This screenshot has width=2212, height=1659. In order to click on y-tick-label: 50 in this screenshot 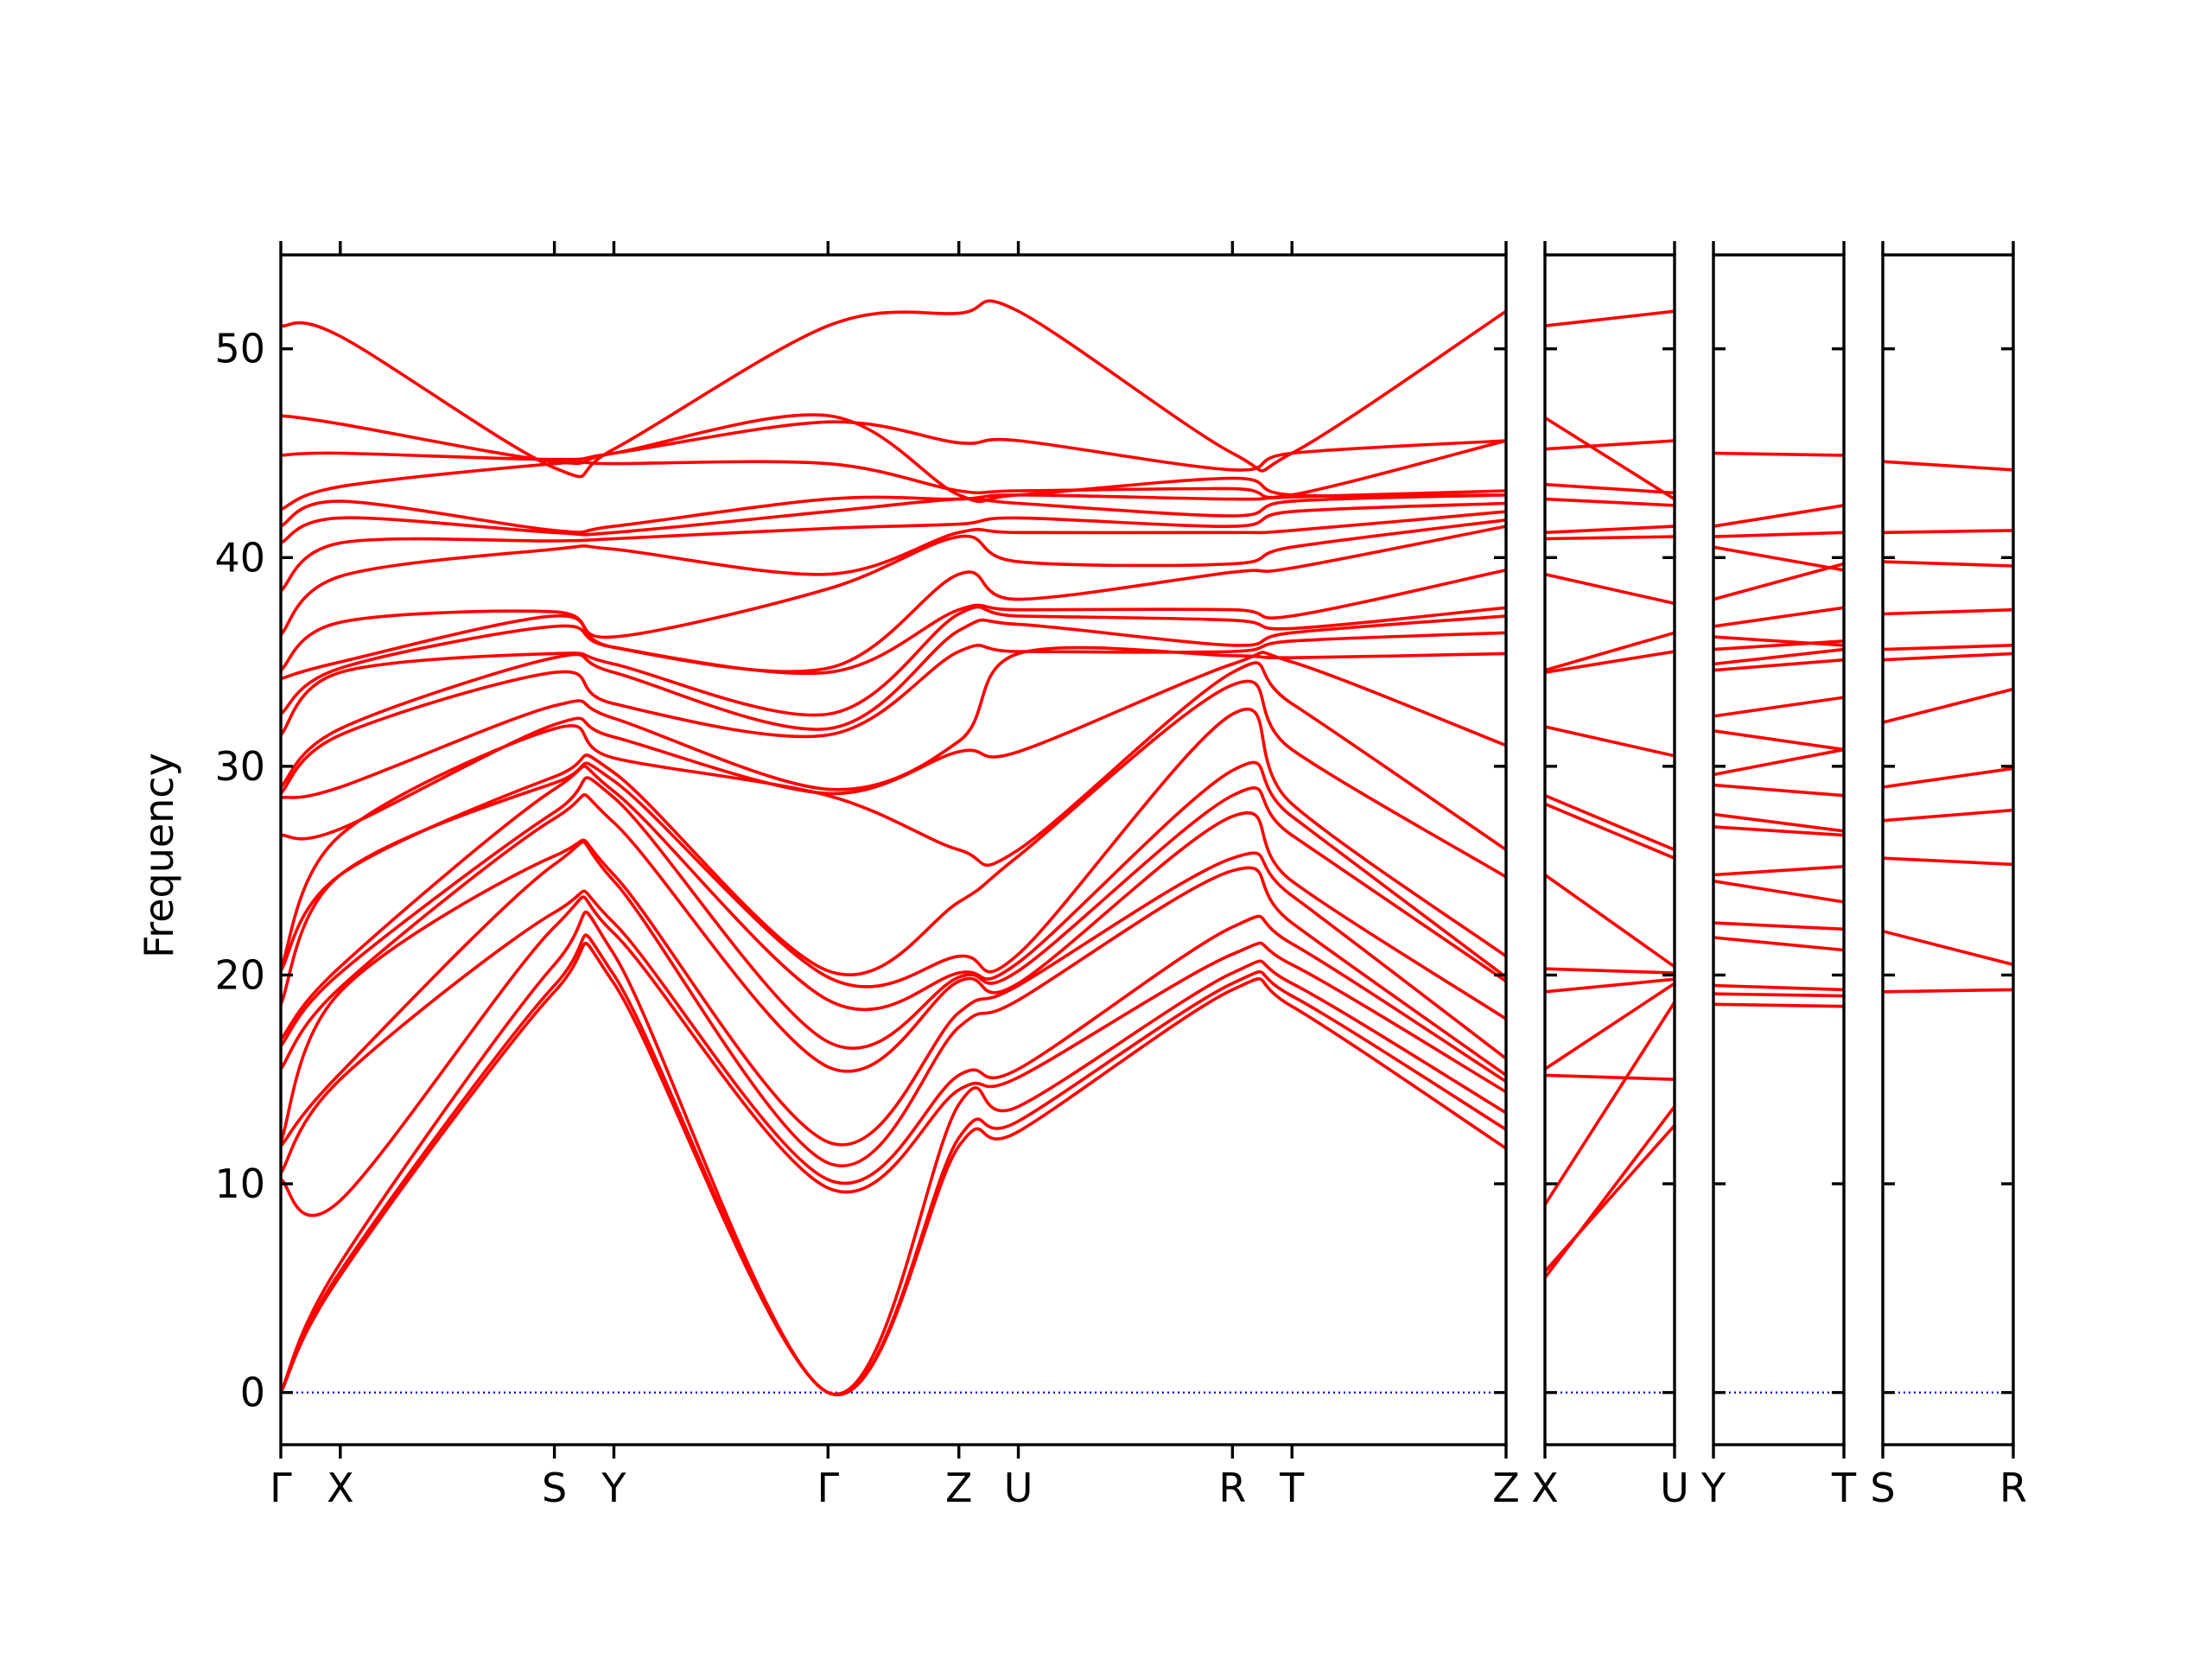, I will do `click(239, 349)`.